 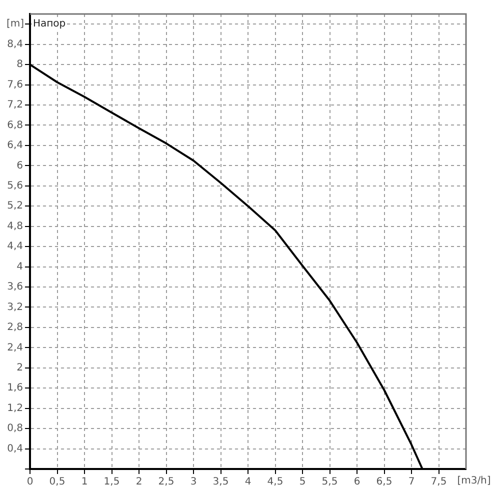 What do you see at coordinates (302, 482) in the screenshot?
I see `x-tick-label: 5` at bounding box center [302, 482].